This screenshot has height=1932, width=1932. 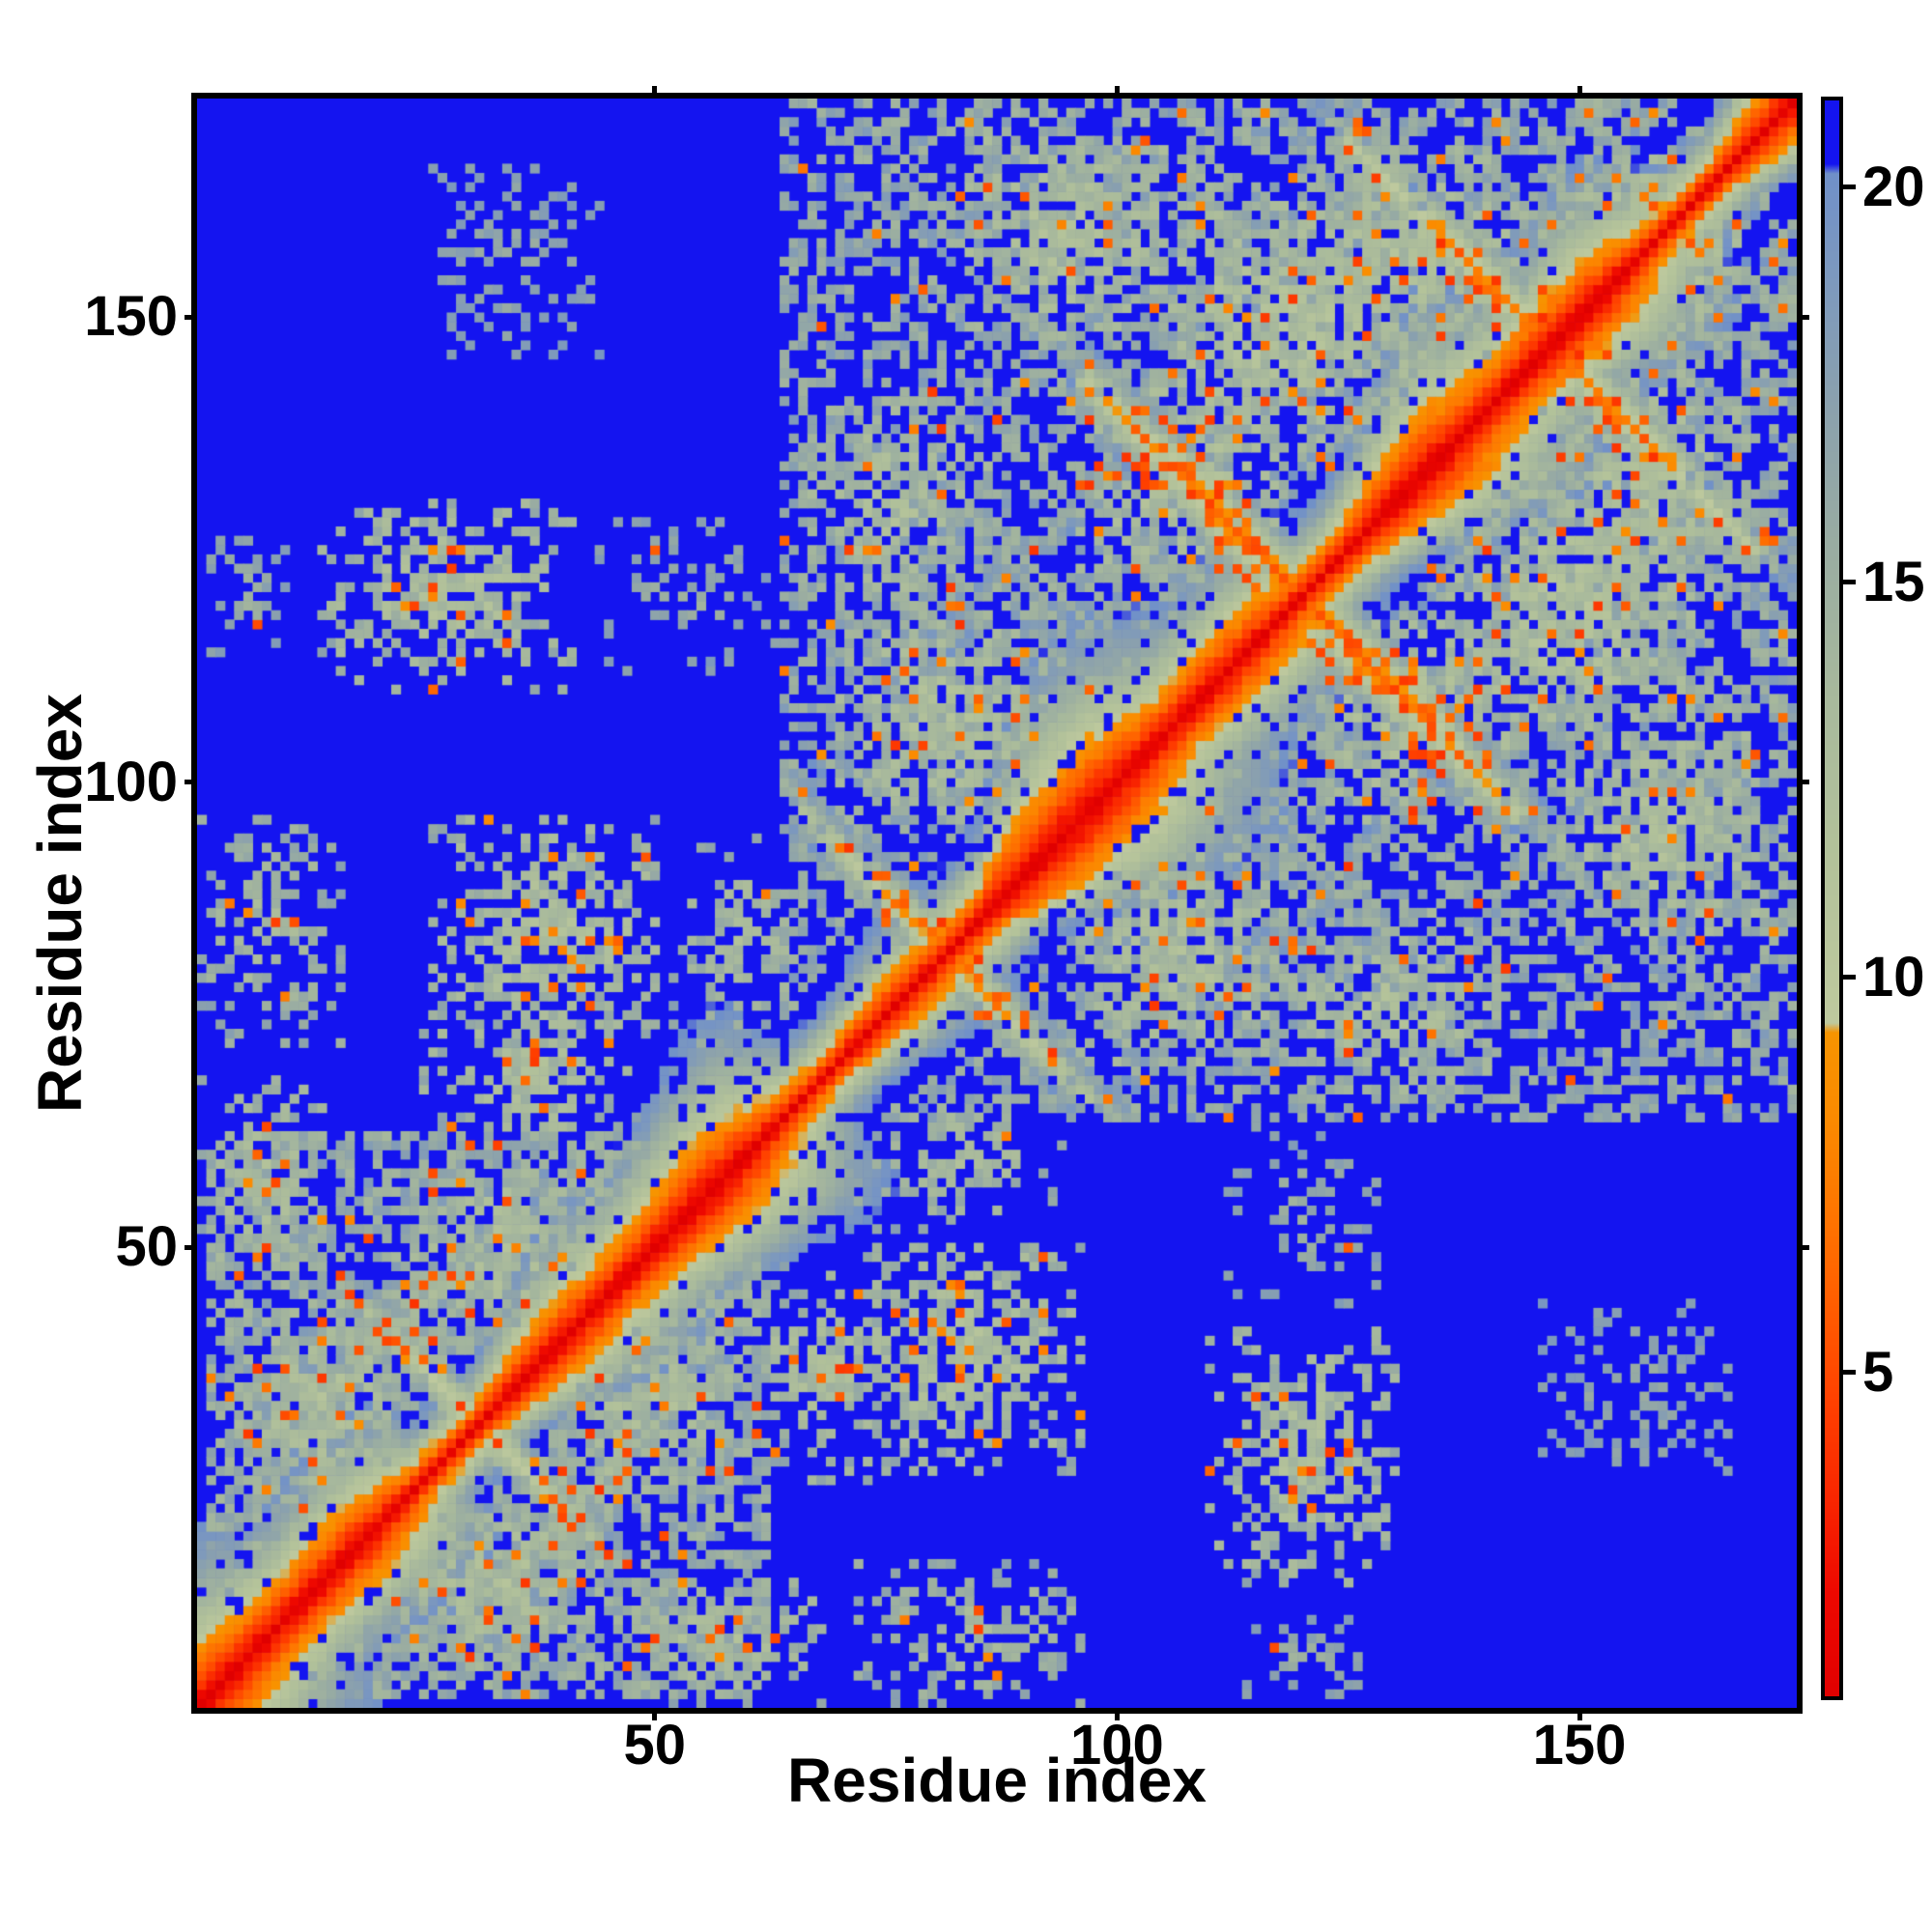 What do you see at coordinates (1878, 1372) in the screenshot?
I see `colorbar-tick-label: 5` at bounding box center [1878, 1372].